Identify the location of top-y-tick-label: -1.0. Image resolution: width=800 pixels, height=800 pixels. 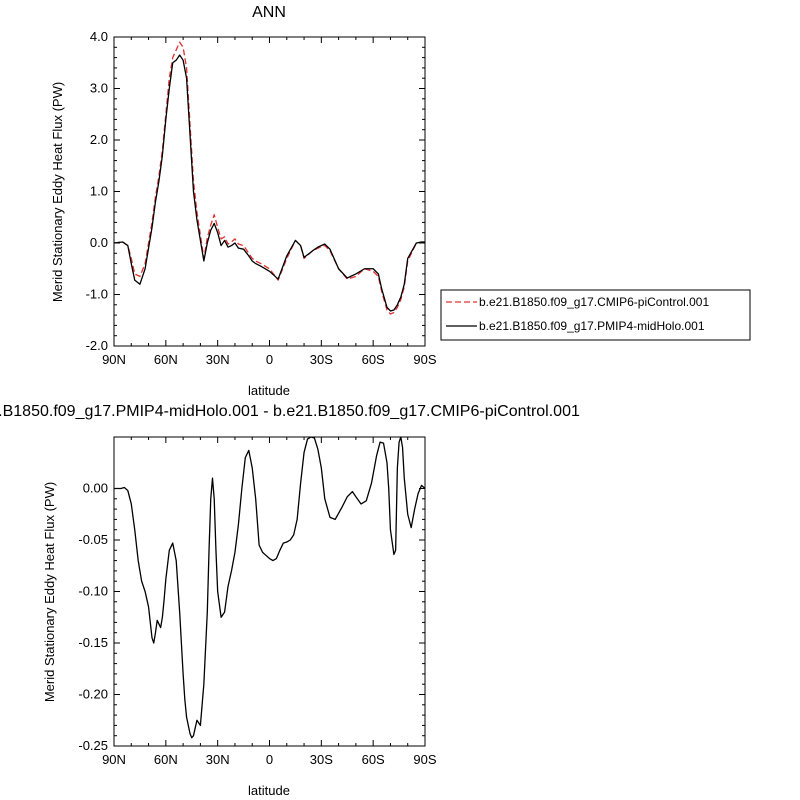
(97, 294).